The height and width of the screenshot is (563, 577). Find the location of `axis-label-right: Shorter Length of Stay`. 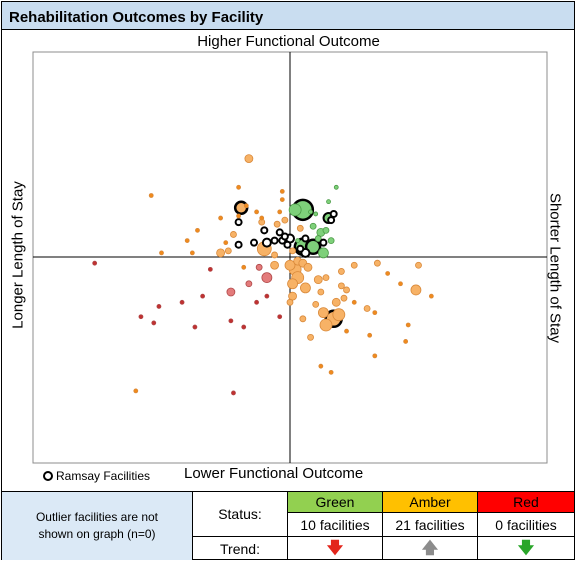

axis-label-right: Shorter Length of Stay is located at coordinates (555, 268).